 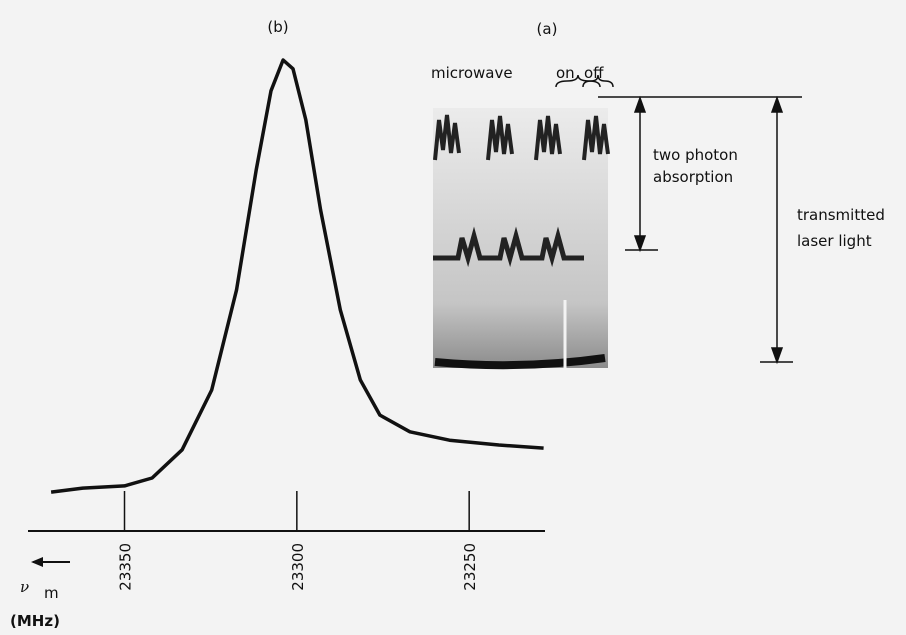 What do you see at coordinates (35, 621) in the screenshot?
I see `x-label-unit: (MHz)` at bounding box center [35, 621].